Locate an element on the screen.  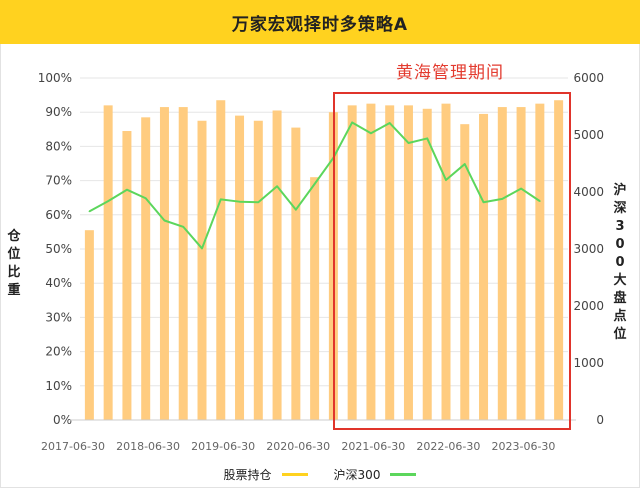
x-tick-label: 2020-06-30 is located at coordinates (298, 446).